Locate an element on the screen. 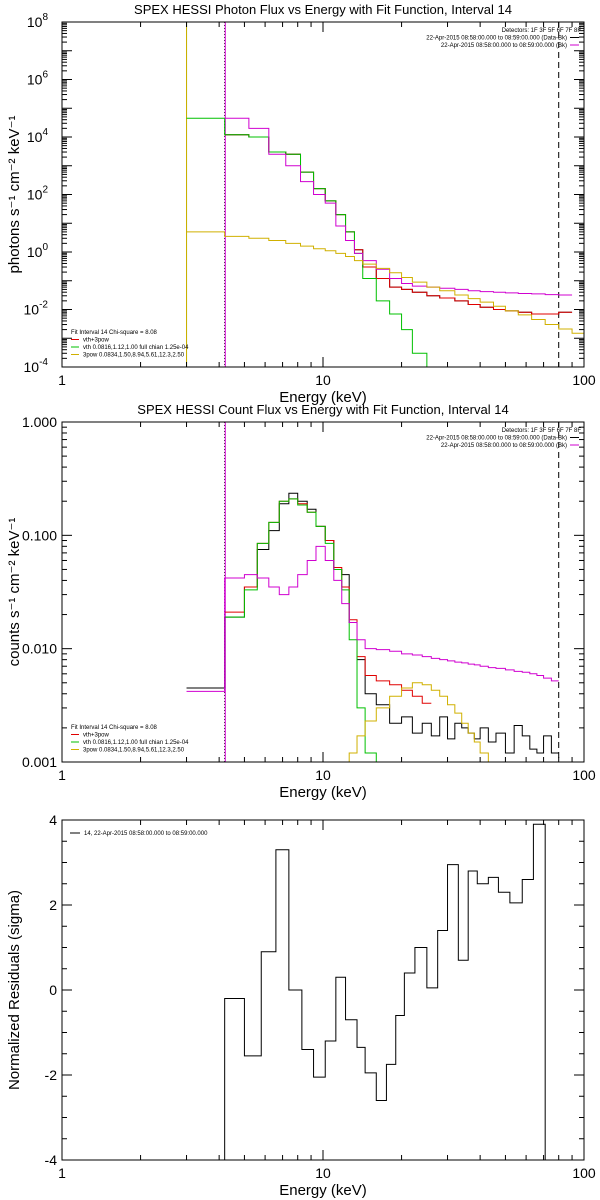 This screenshot has height=1200, width=600. residuals-y-tick-label-0: -4 is located at coordinates (51, 1160).